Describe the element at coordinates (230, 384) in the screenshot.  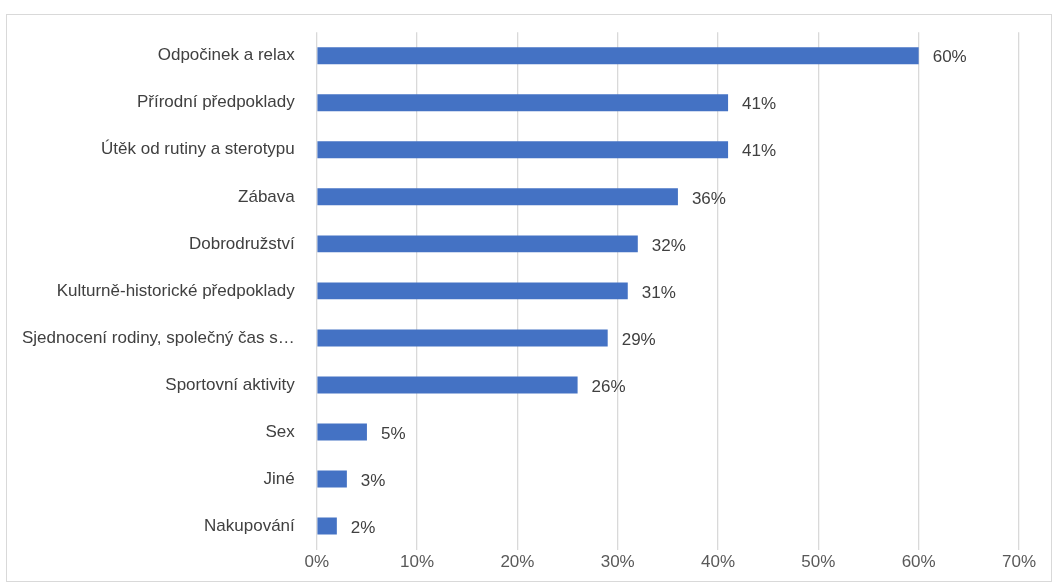
I see `y-tick-label: Sportovní aktivity` at that location.